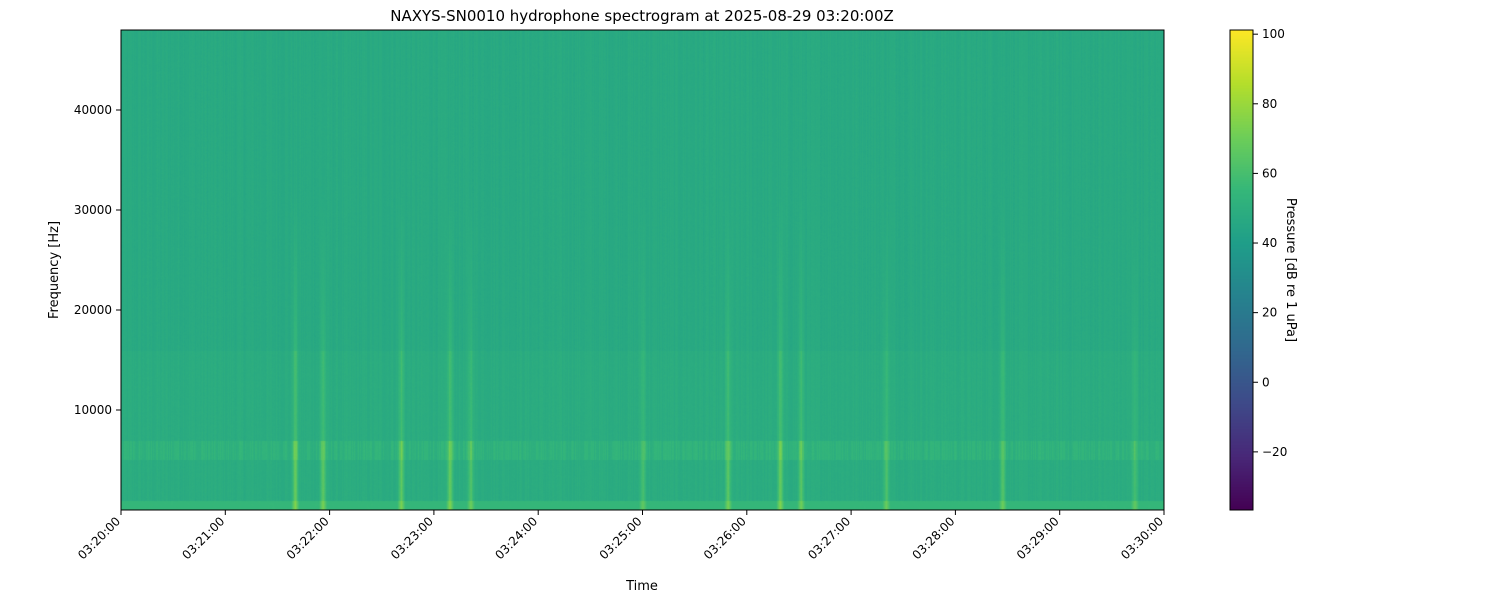  I want to click on colorbar-tick-label: −20, so click(1274, 452).